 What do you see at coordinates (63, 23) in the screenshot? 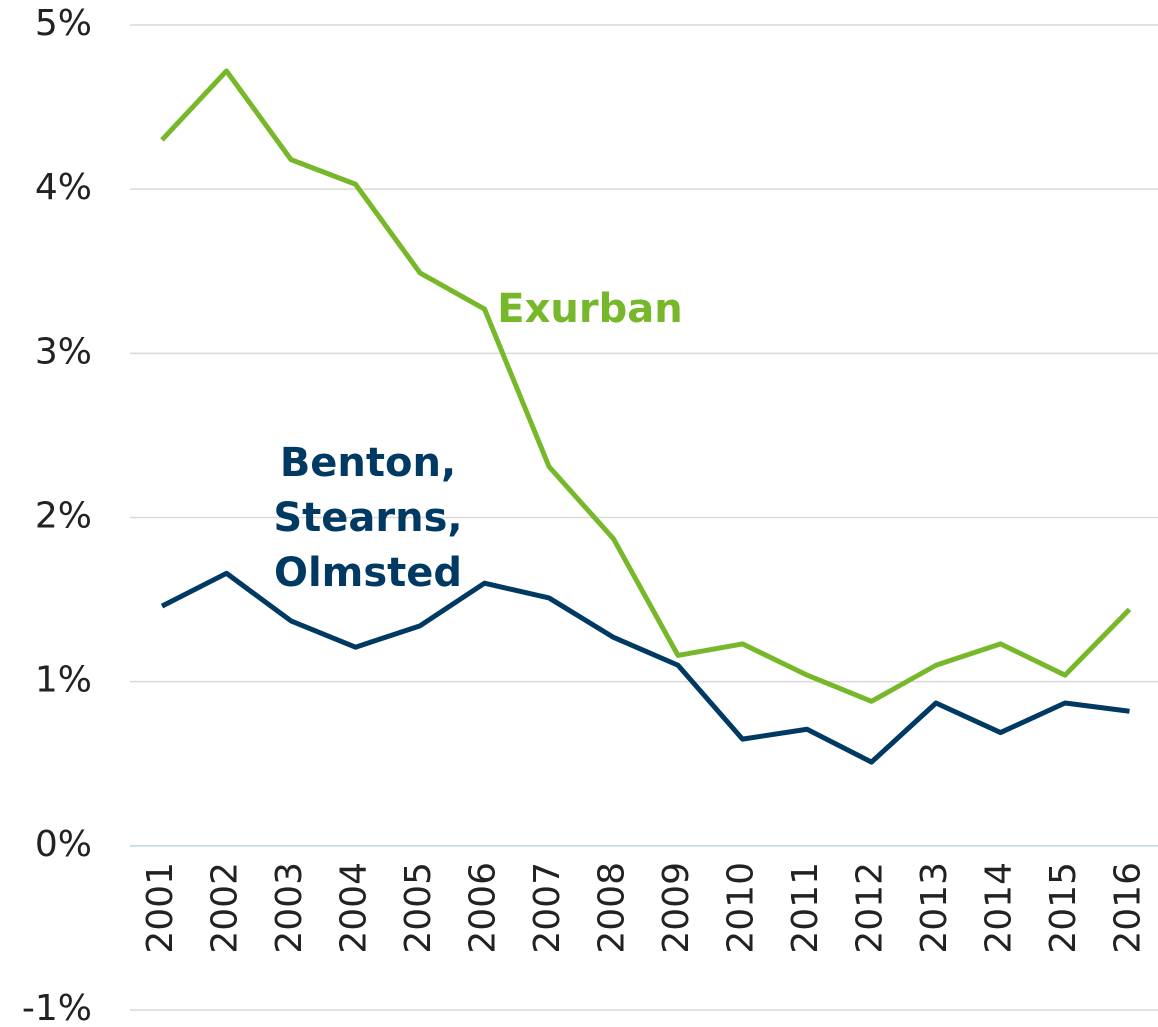
I see `y-tick-label: 5%` at bounding box center [63, 23].